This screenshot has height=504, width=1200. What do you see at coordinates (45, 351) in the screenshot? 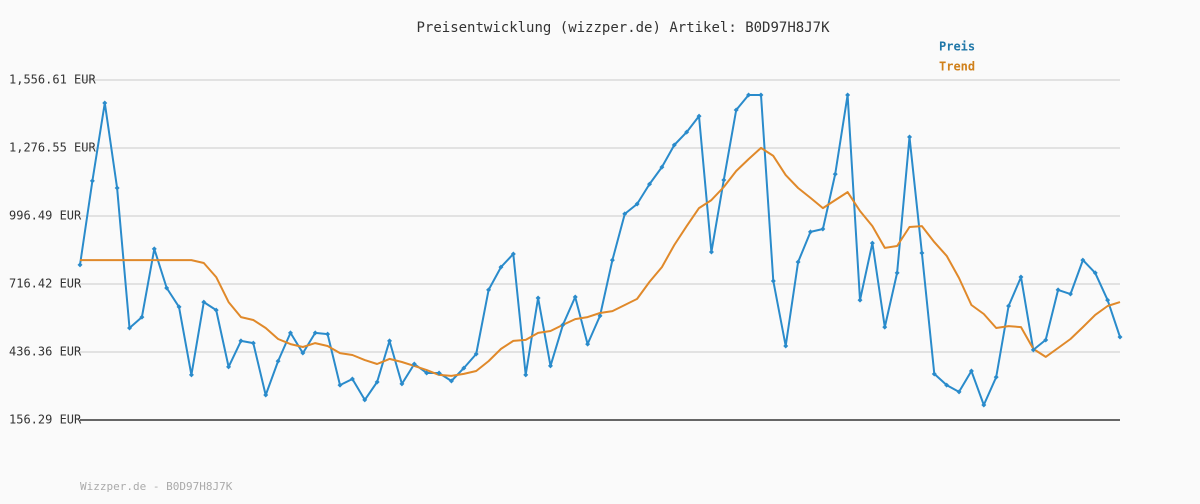
I see `y-tick-label: 436.36 EUR` at bounding box center [45, 351].